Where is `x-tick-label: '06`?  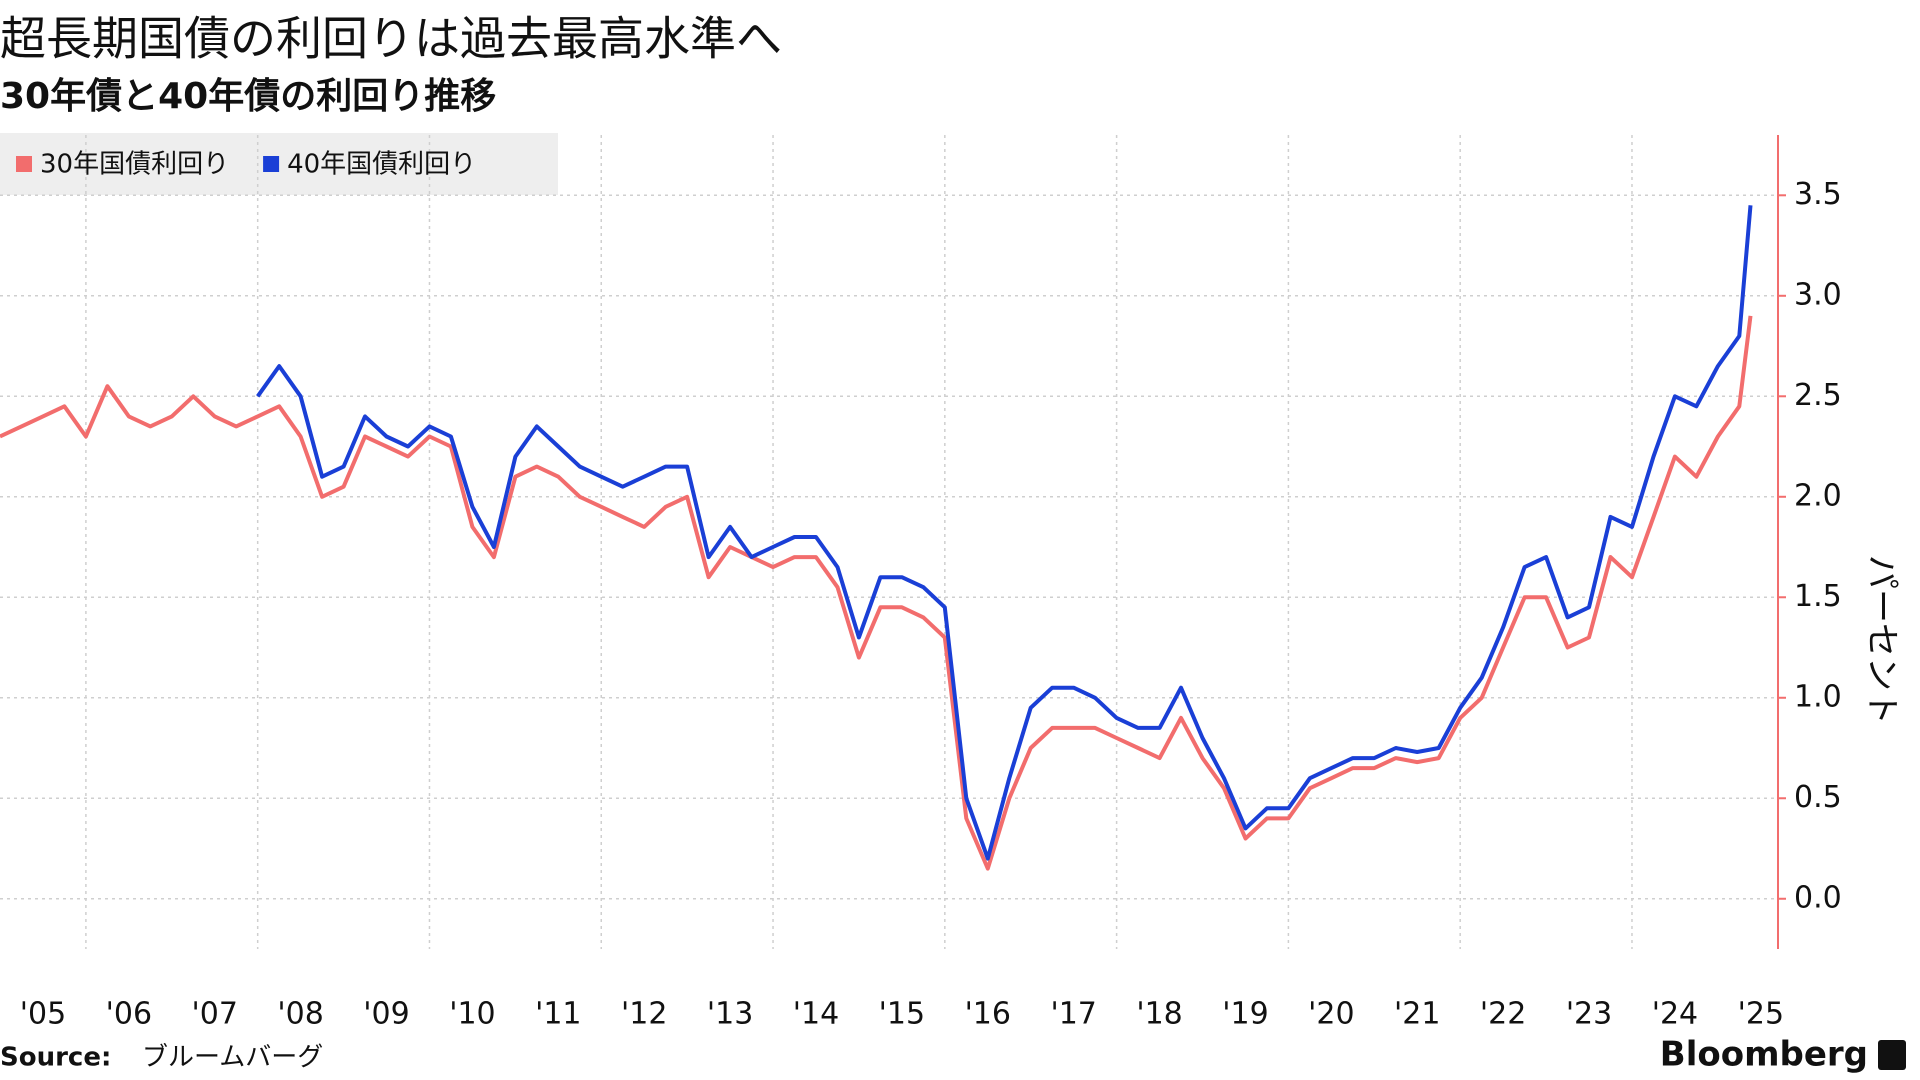 x-tick-label: '06 is located at coordinates (129, 1014).